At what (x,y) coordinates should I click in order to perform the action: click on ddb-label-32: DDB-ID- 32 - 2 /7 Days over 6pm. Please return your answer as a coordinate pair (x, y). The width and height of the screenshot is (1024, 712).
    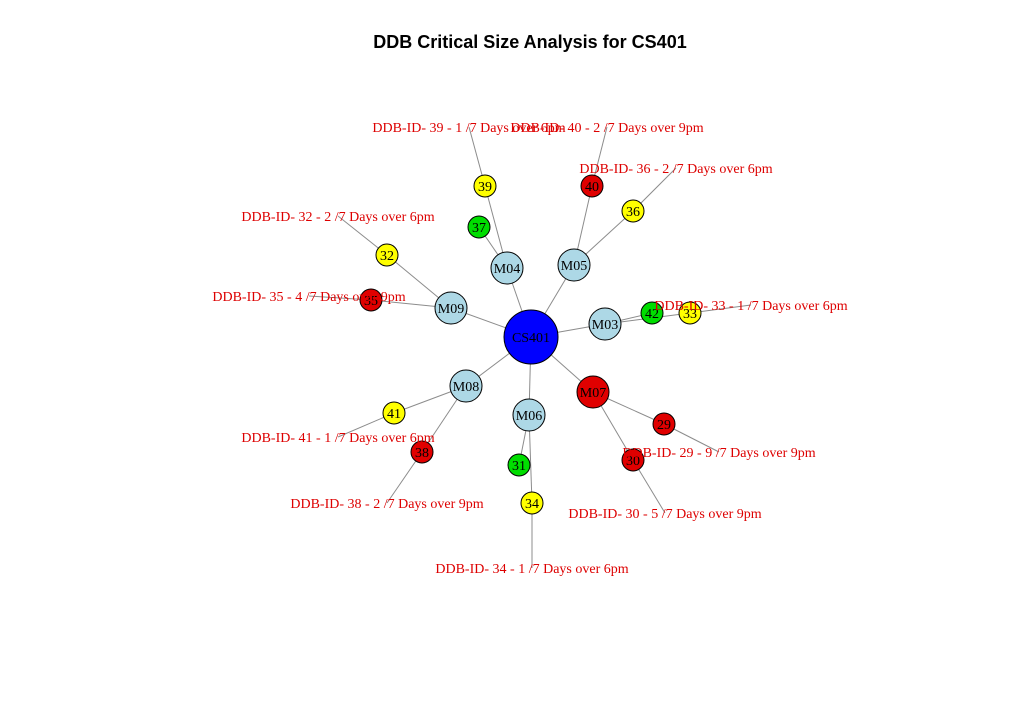
    Looking at the image, I should click on (337, 217).